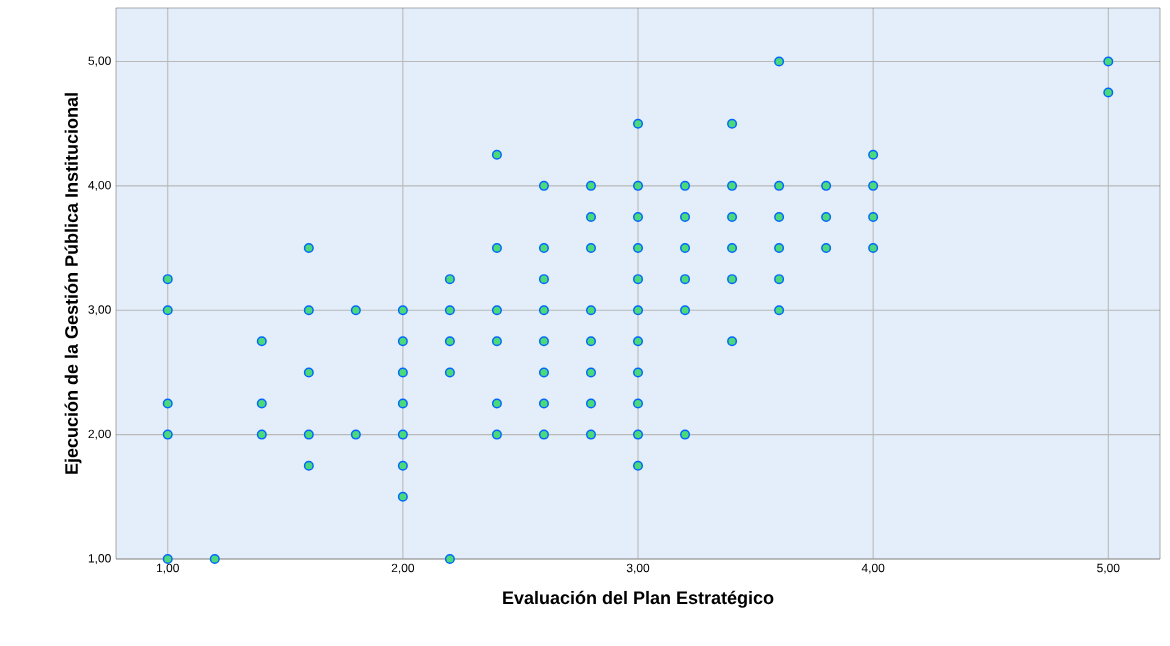  I want to click on y-tick-label: 5,00, so click(99, 61).